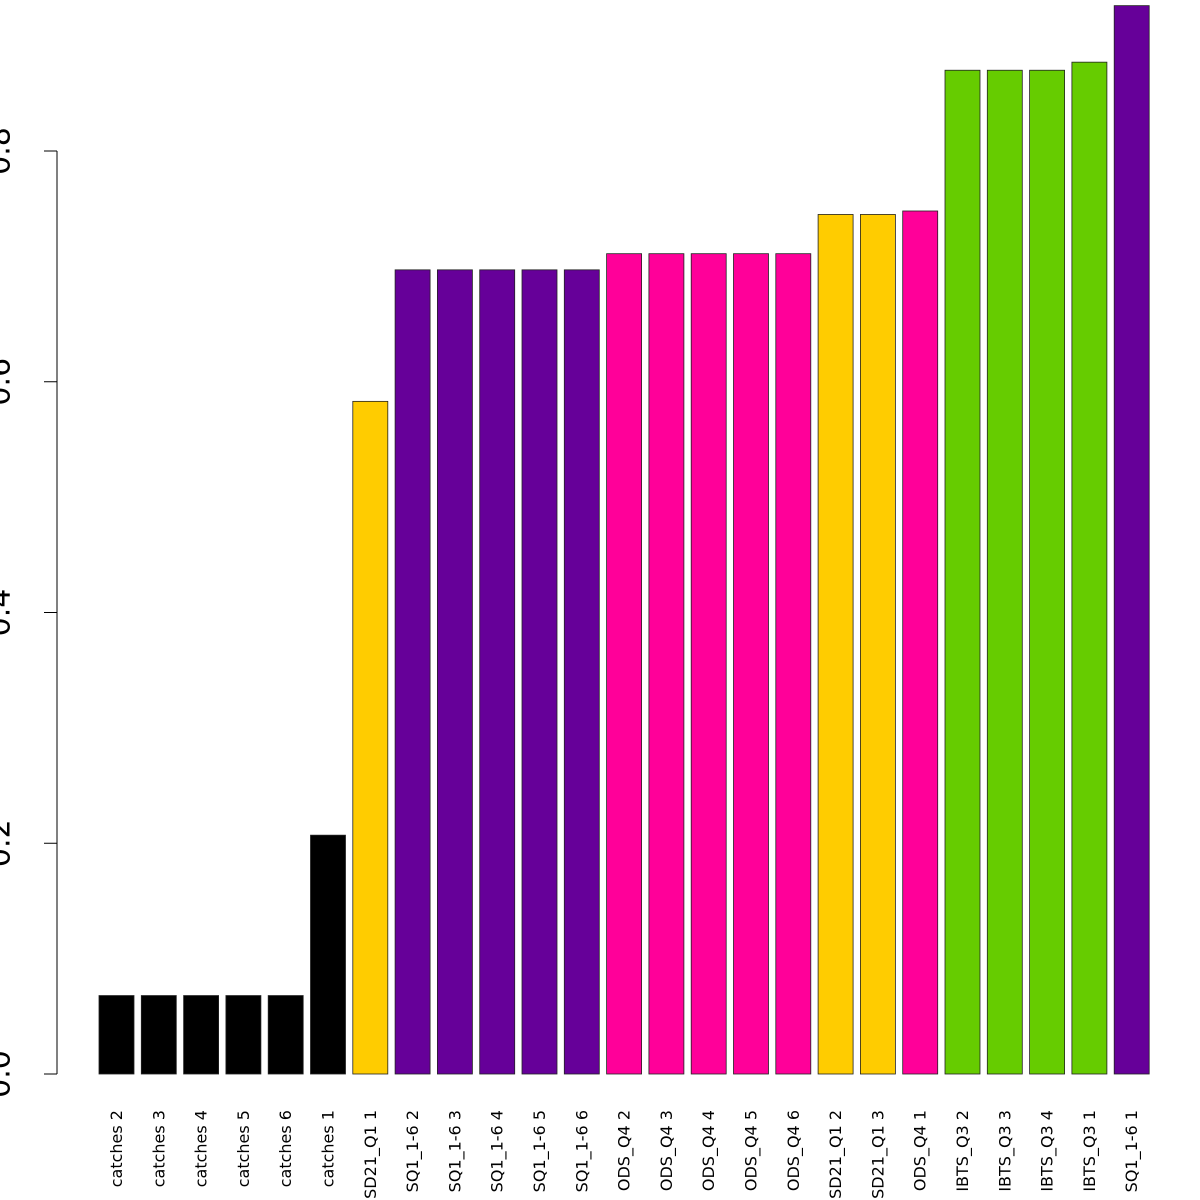 This screenshot has width=1200, height=1200. Describe the element at coordinates (1048, 1151) in the screenshot. I see `x-tick-label: IBTS_Q3 4` at that location.